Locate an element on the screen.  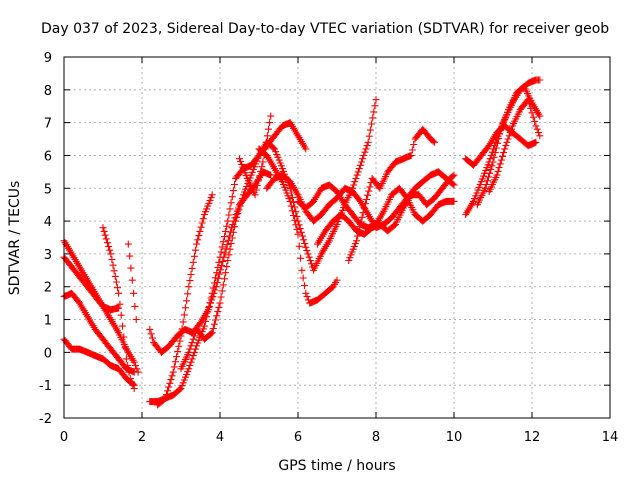
series-markers-sat-f is located at coordinates (132, 281).